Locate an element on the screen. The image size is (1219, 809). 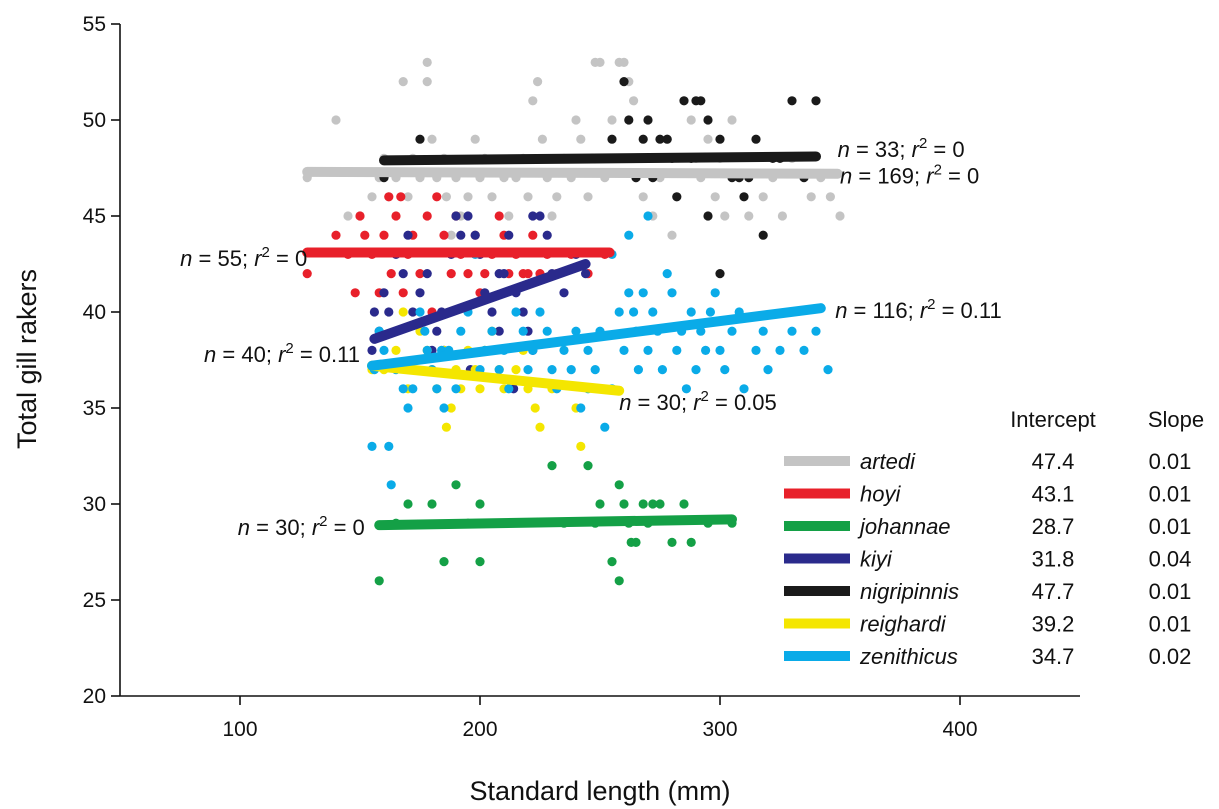
annotation-reighardi: n = 30; r2 = 0.05 is located at coordinates (698, 401).